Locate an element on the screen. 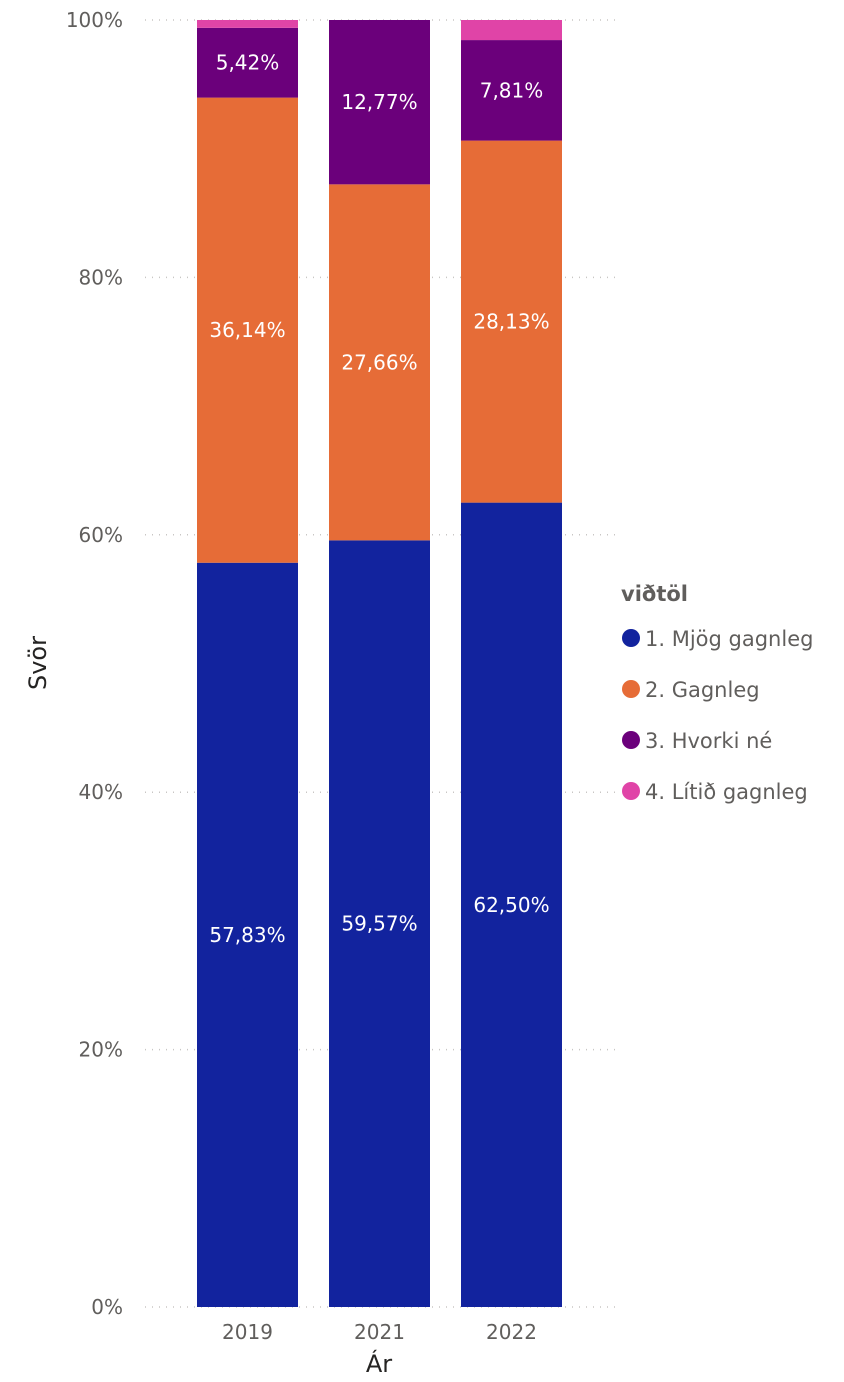 Image resolution: width=844 pixels, height=1382 pixels. data-label: 59,57% is located at coordinates (379, 924).